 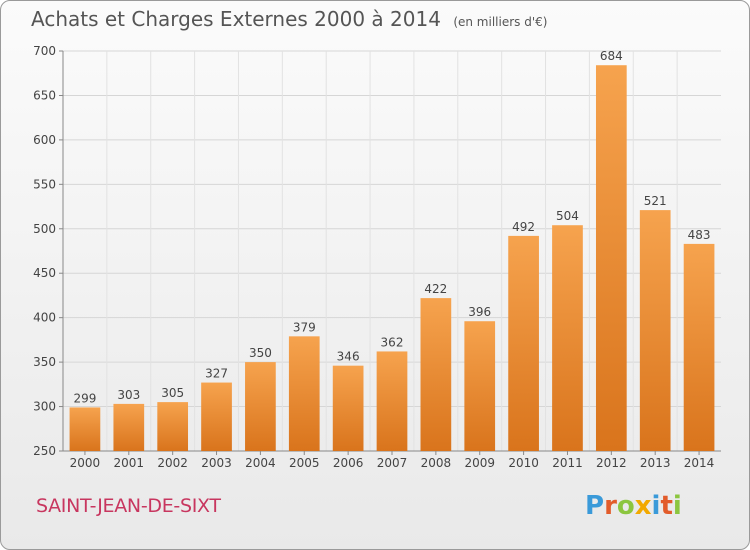 I want to click on x-tick-label-2006: 2006, so click(x=348, y=463).